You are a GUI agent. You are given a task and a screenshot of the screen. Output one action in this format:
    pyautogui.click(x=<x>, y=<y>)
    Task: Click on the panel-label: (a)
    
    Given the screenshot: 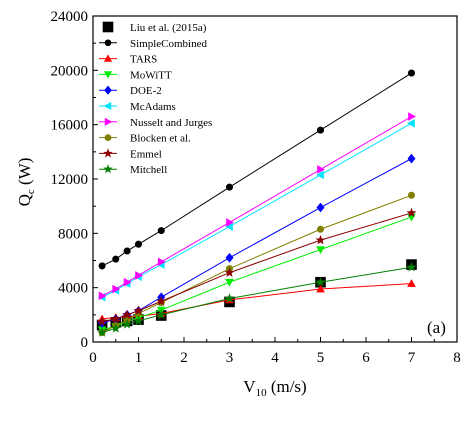 What is the action you would take?
    pyautogui.click(x=436, y=327)
    